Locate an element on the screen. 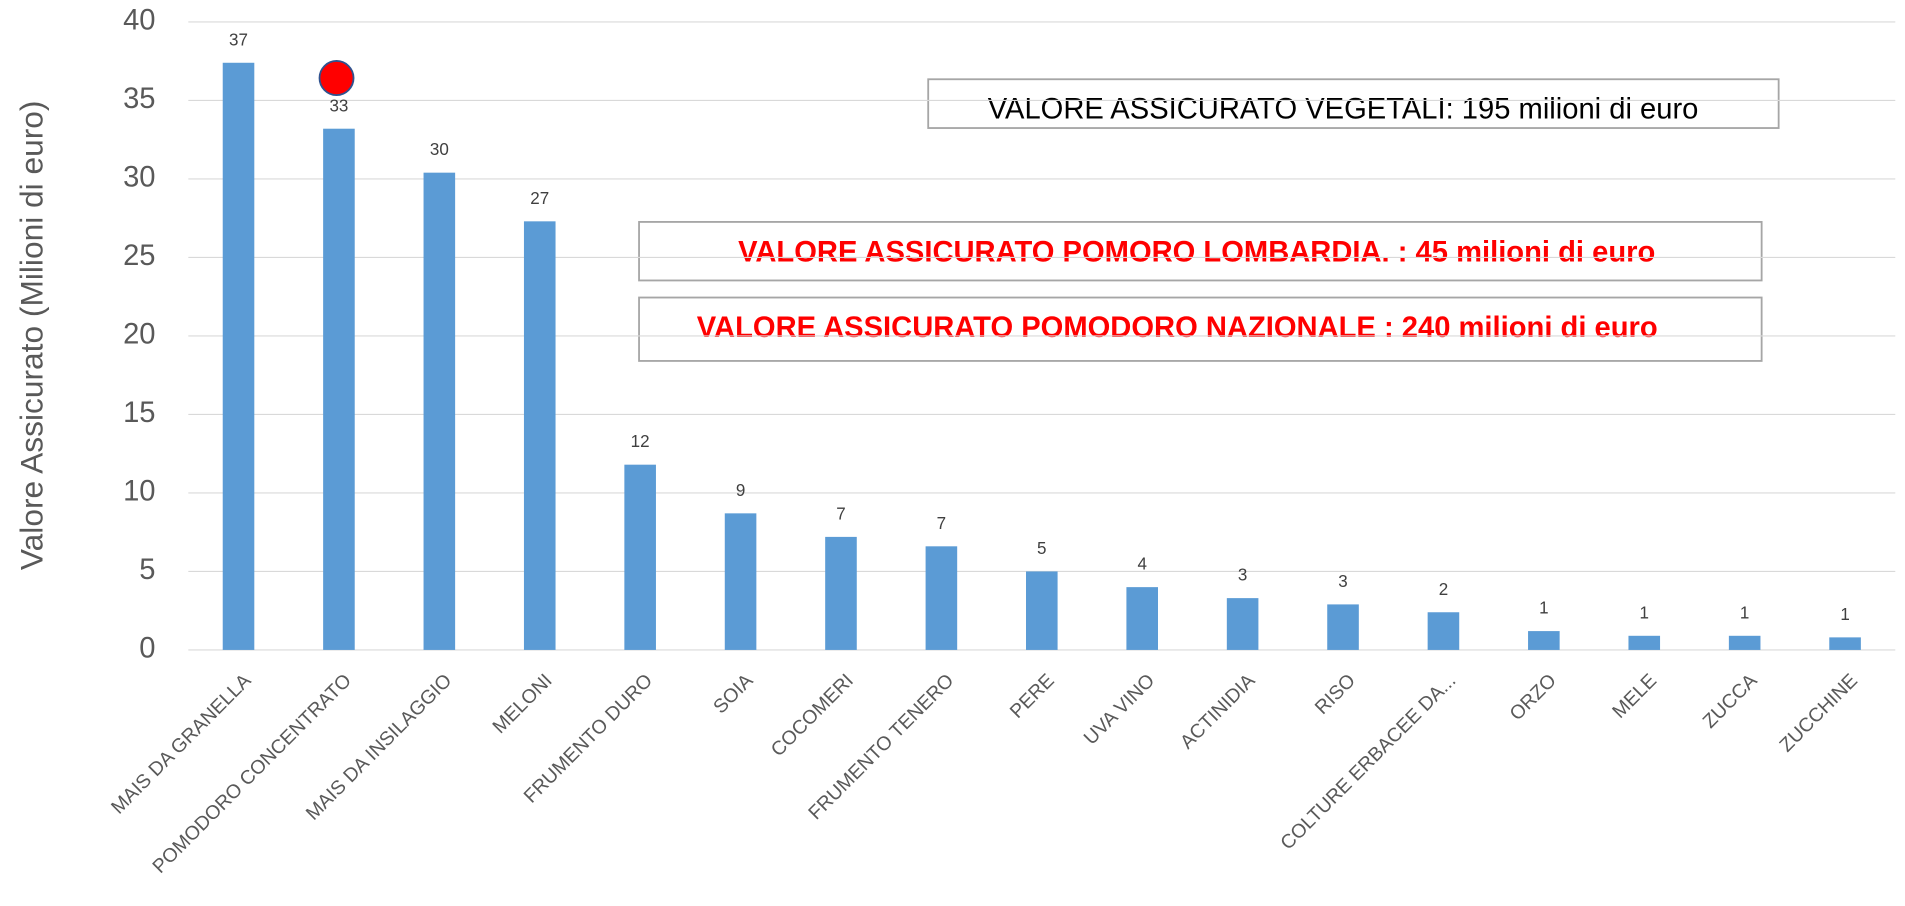 Image resolution: width=1905 pixels, height=906 pixels. data-label: 27 is located at coordinates (539, 198).